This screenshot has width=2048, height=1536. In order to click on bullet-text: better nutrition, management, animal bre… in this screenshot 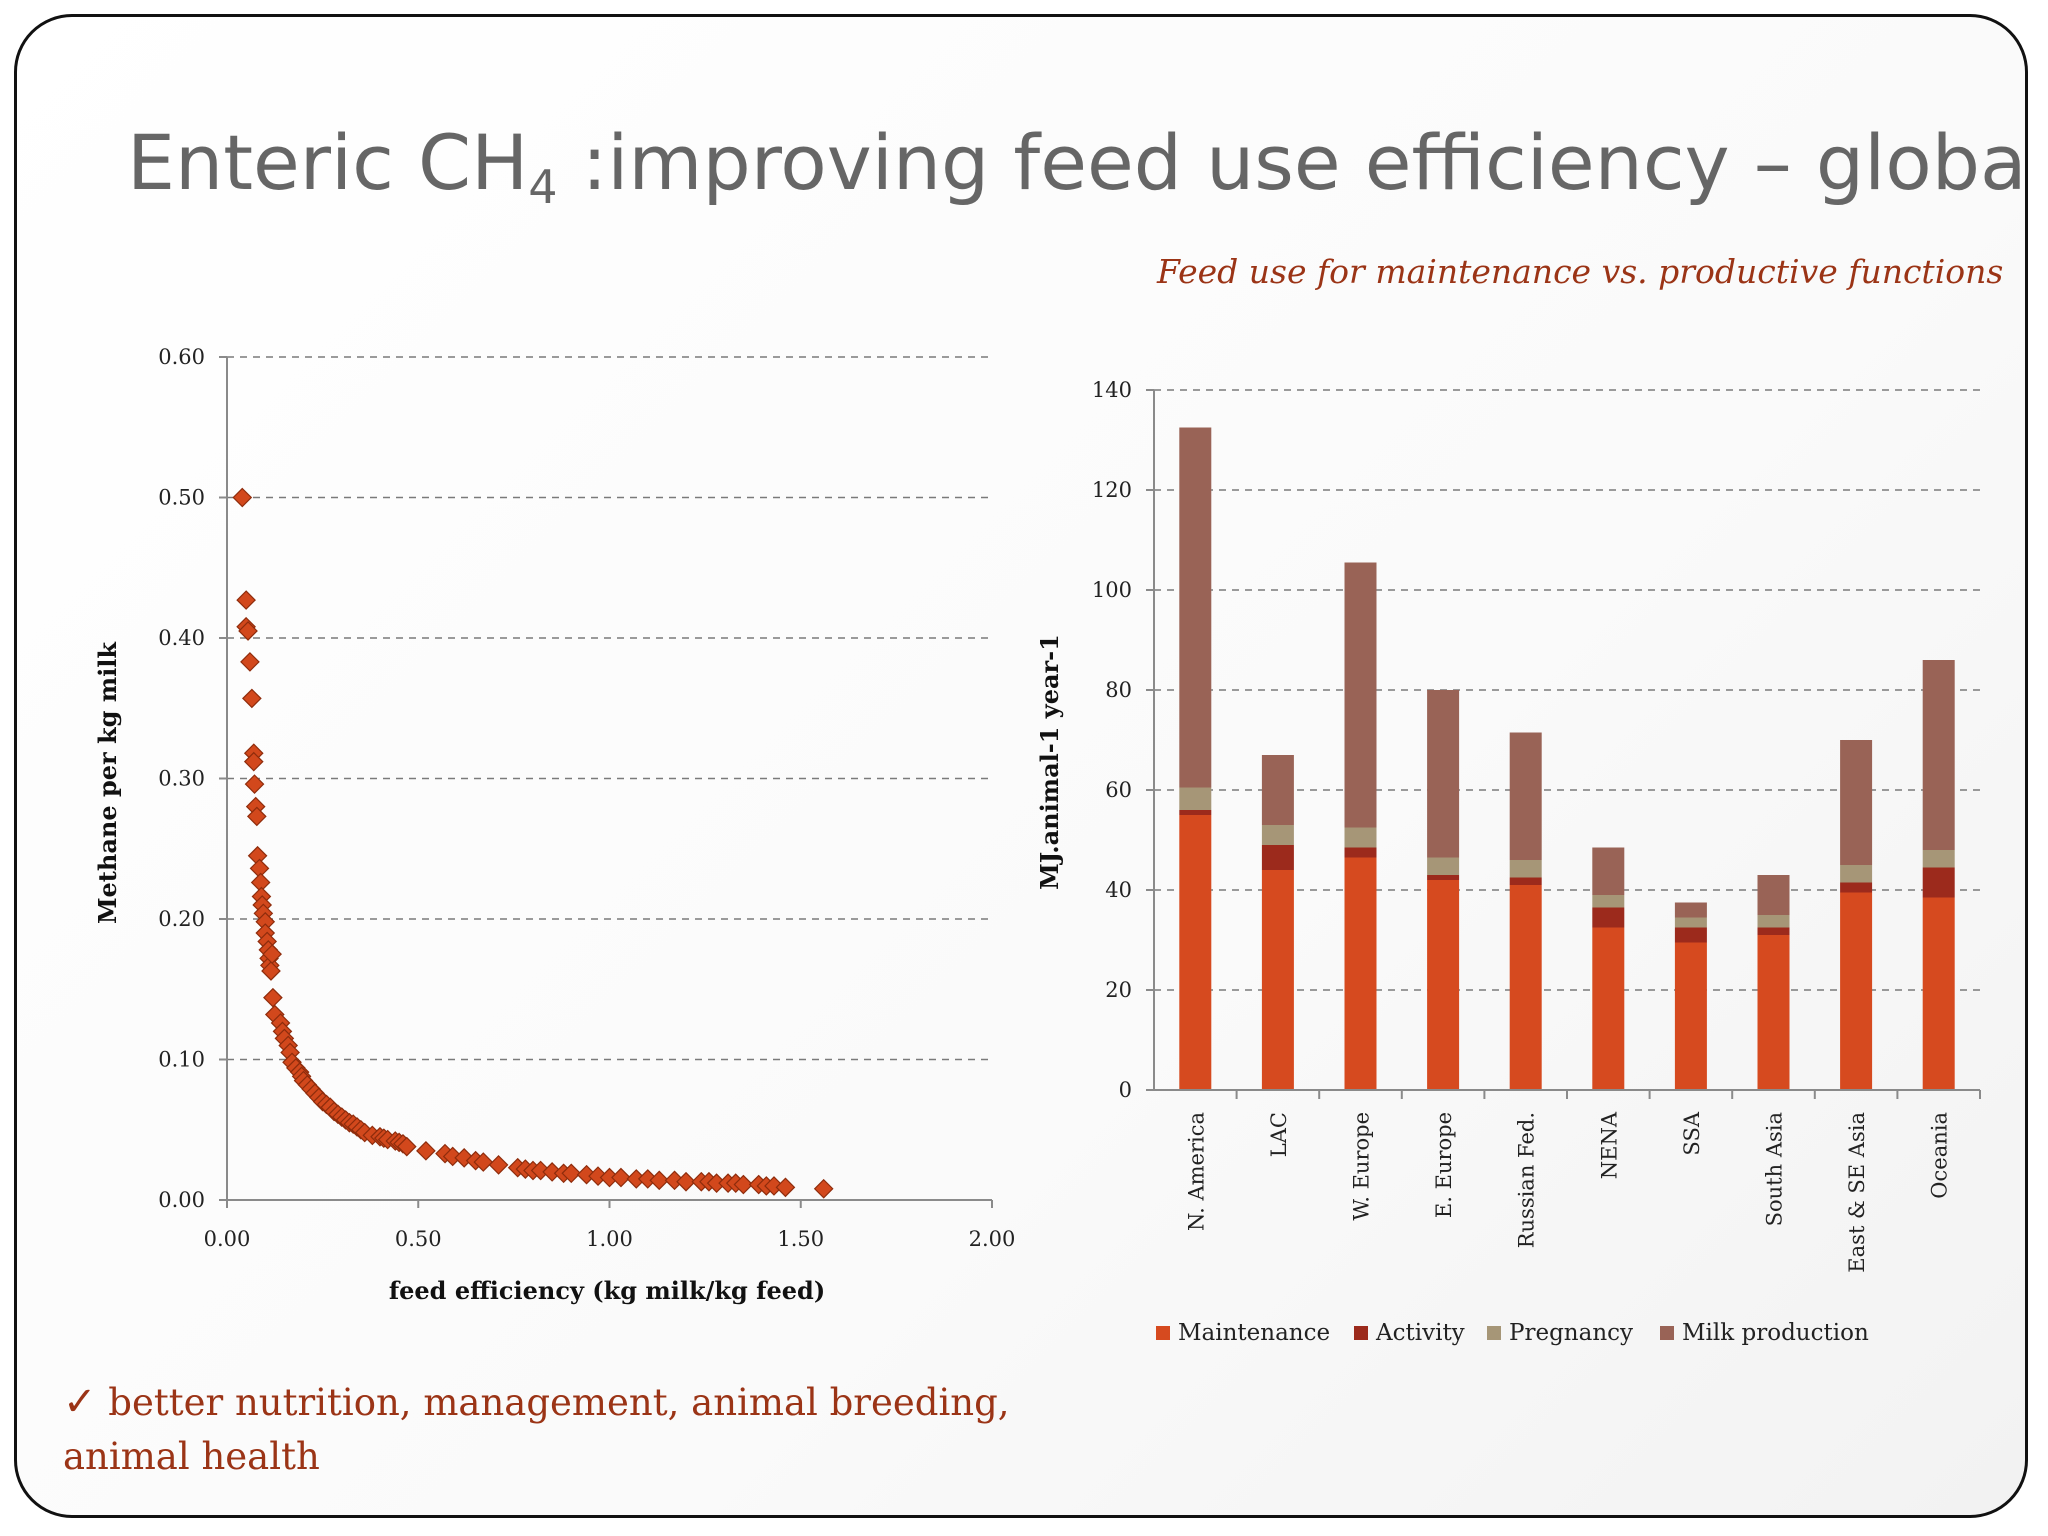, I will do `click(536, 1429)`.